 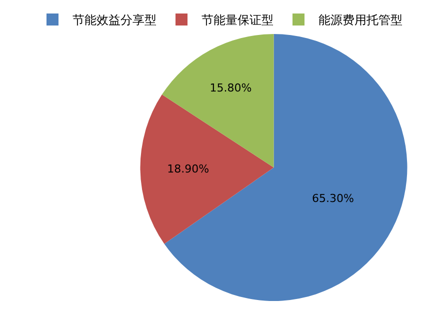 What do you see at coordinates (238, 20) in the screenshot?
I see `legend-label: 节能量保证型` at bounding box center [238, 20].